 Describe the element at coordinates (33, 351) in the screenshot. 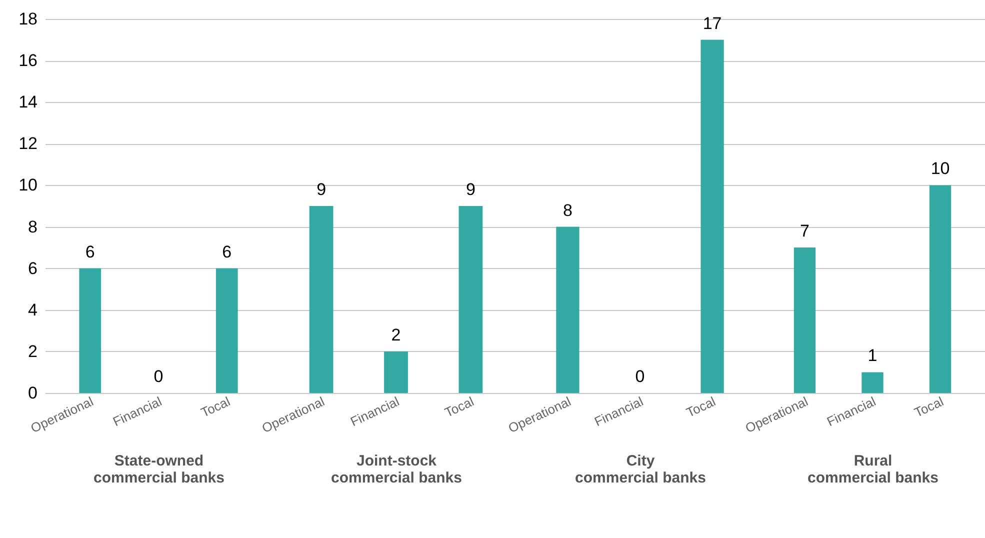

I see `y-tick-label: 2` at that location.